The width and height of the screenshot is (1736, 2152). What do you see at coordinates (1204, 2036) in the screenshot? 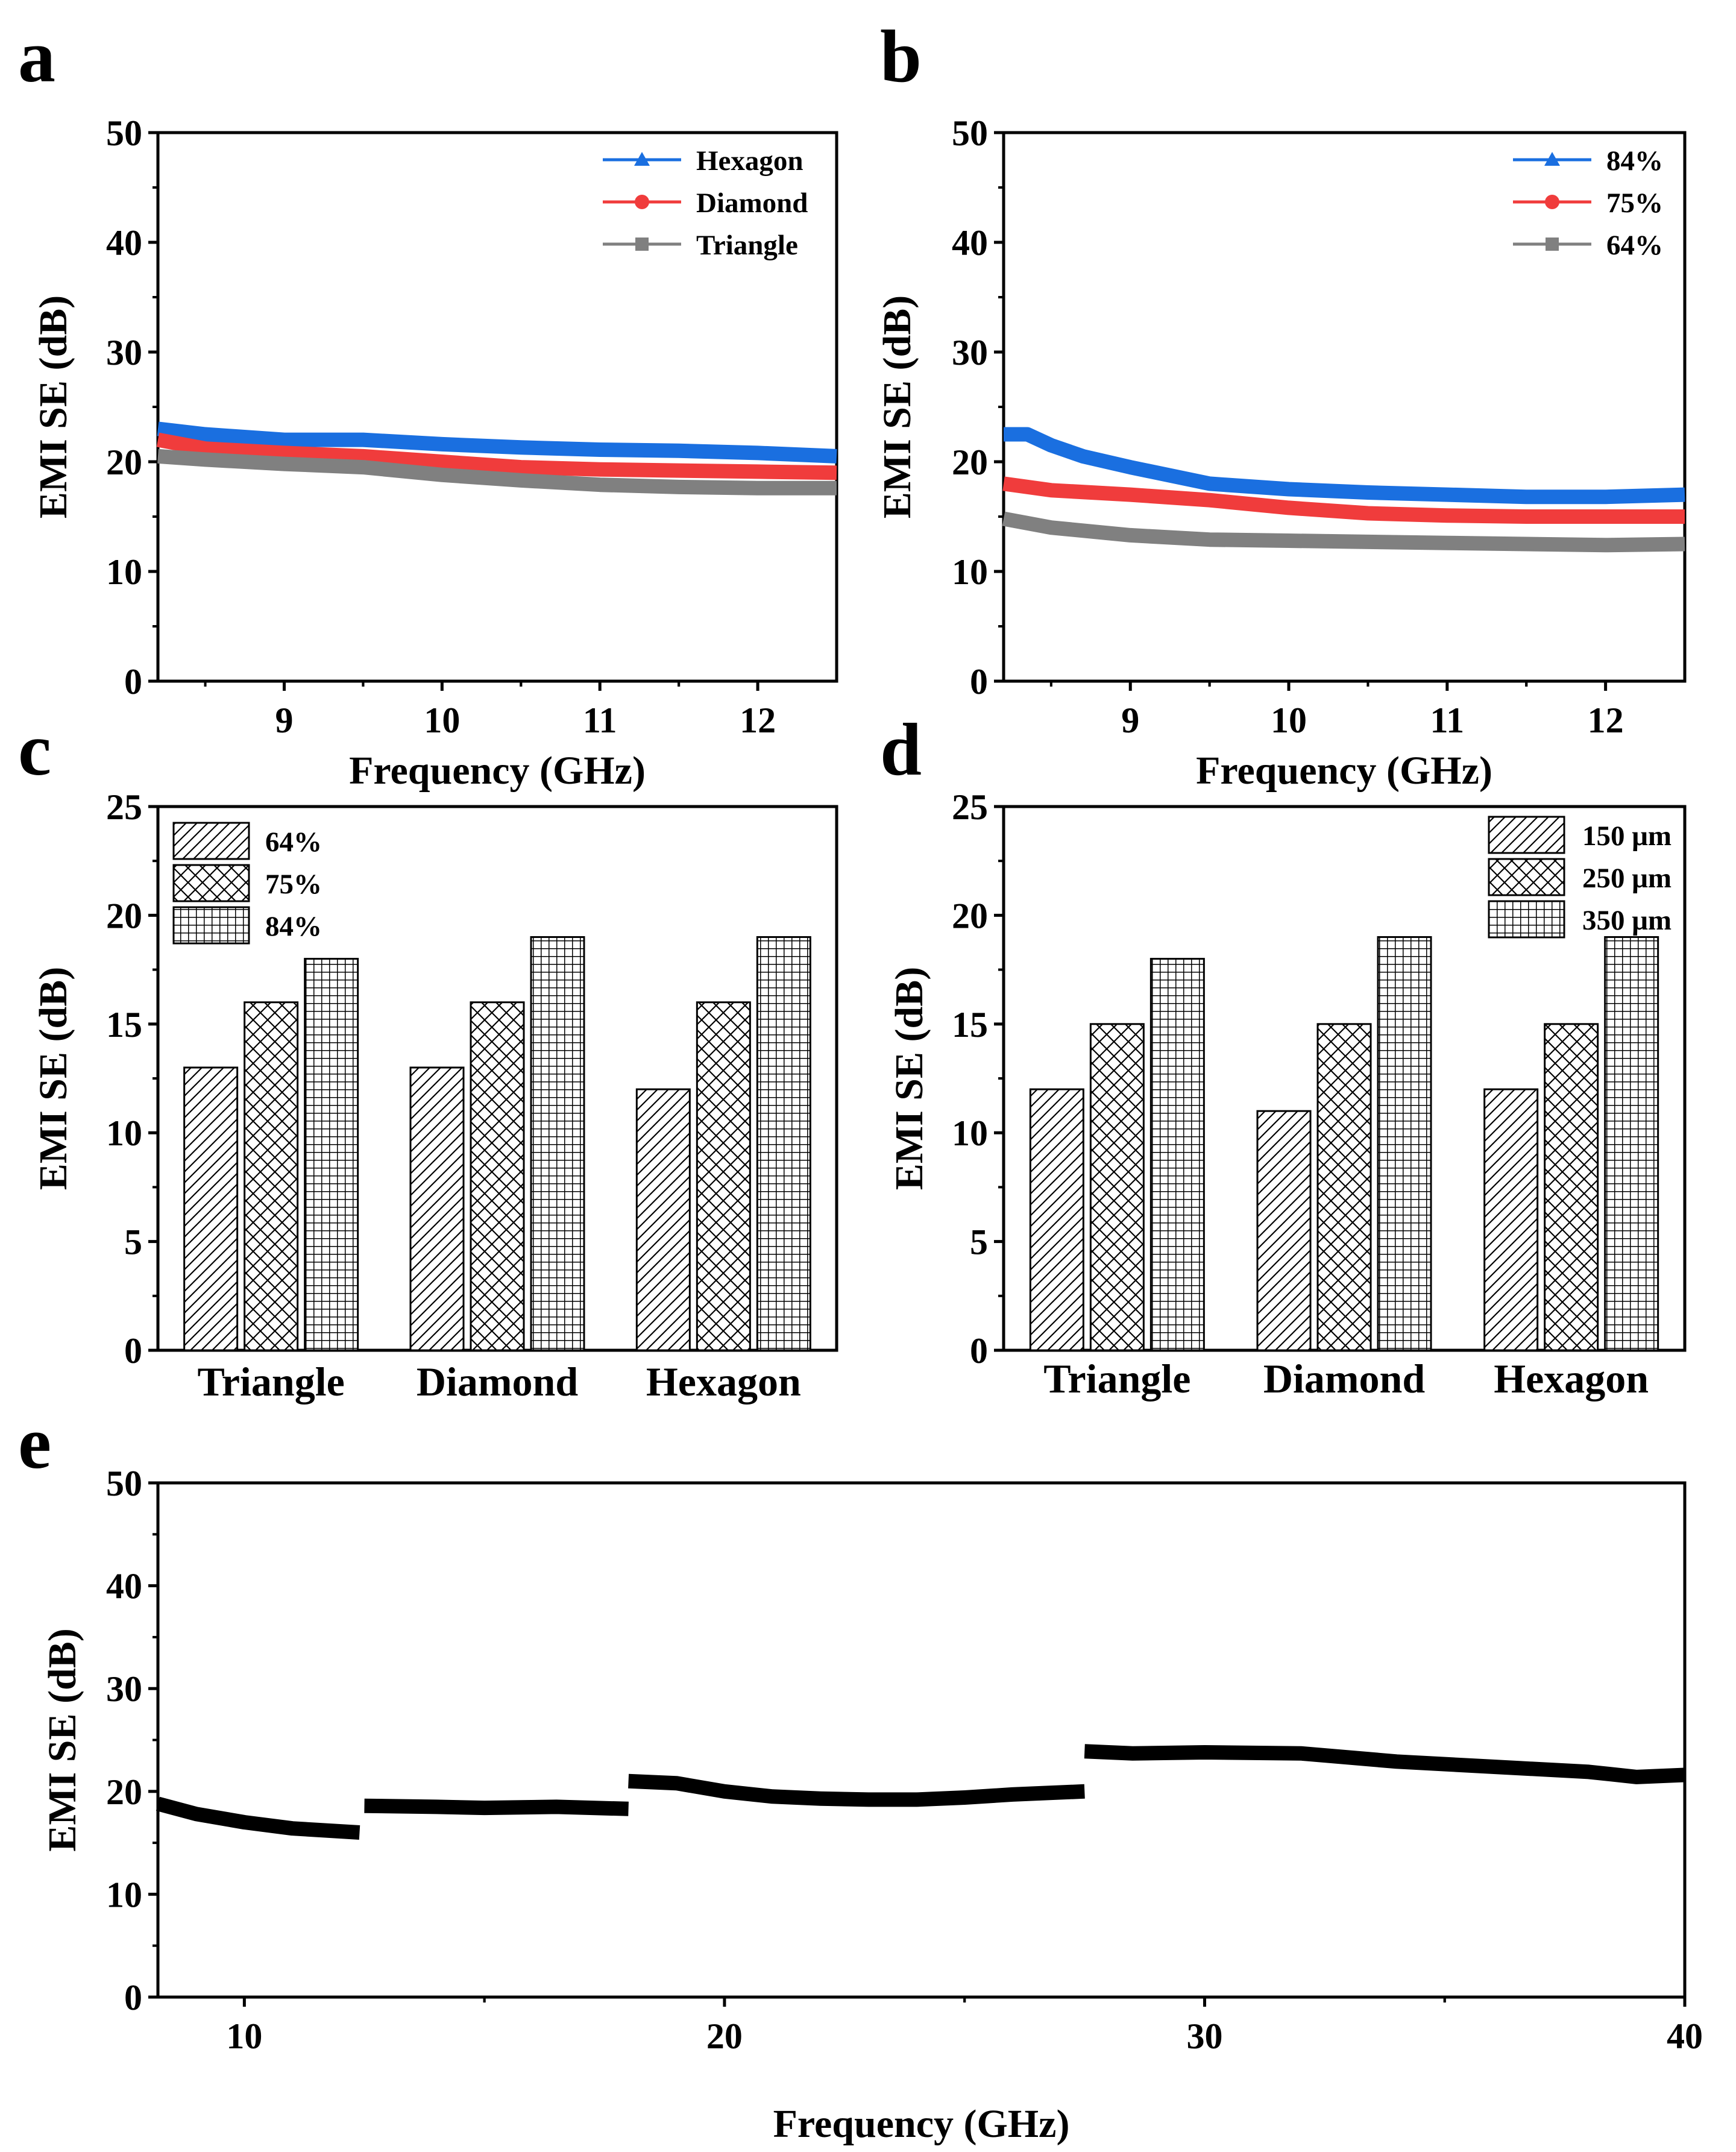
I see `x-tick-label: 30` at bounding box center [1204, 2036].